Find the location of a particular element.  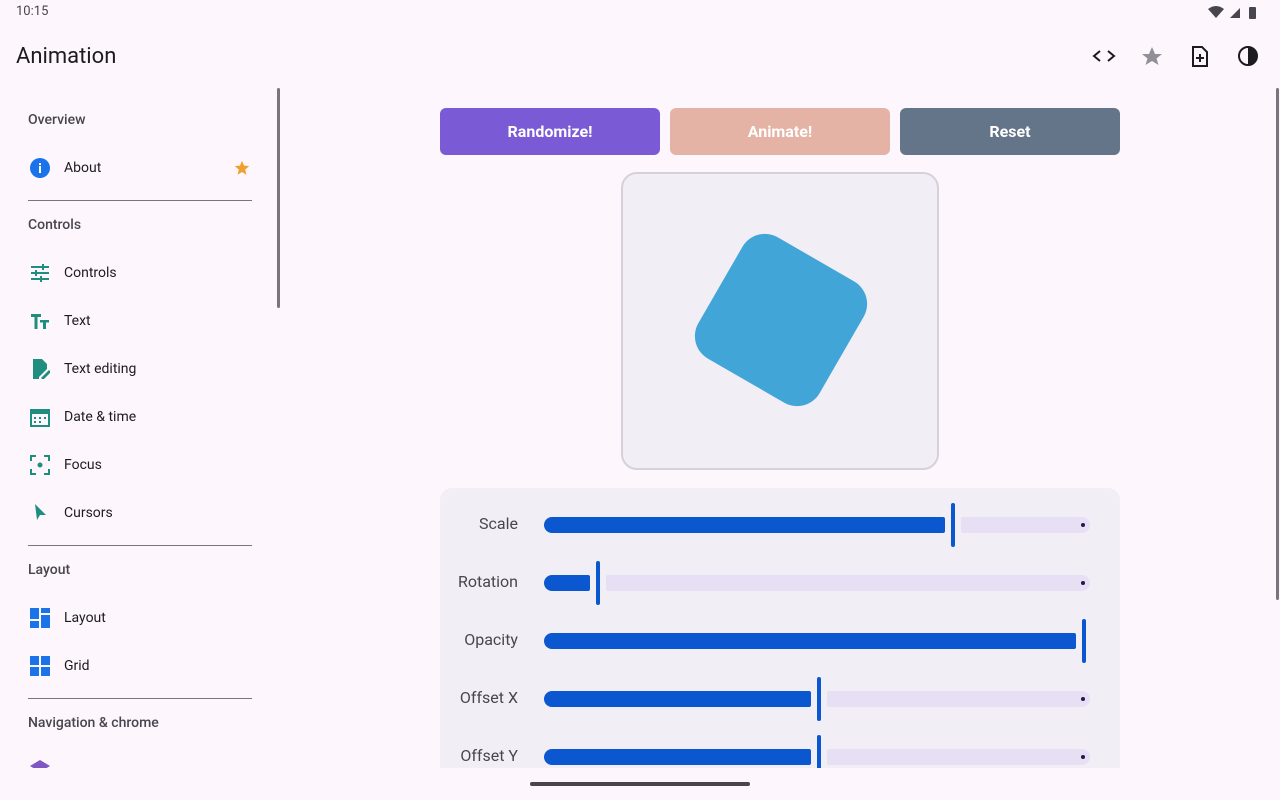

section-header: Overview is located at coordinates (57, 120).